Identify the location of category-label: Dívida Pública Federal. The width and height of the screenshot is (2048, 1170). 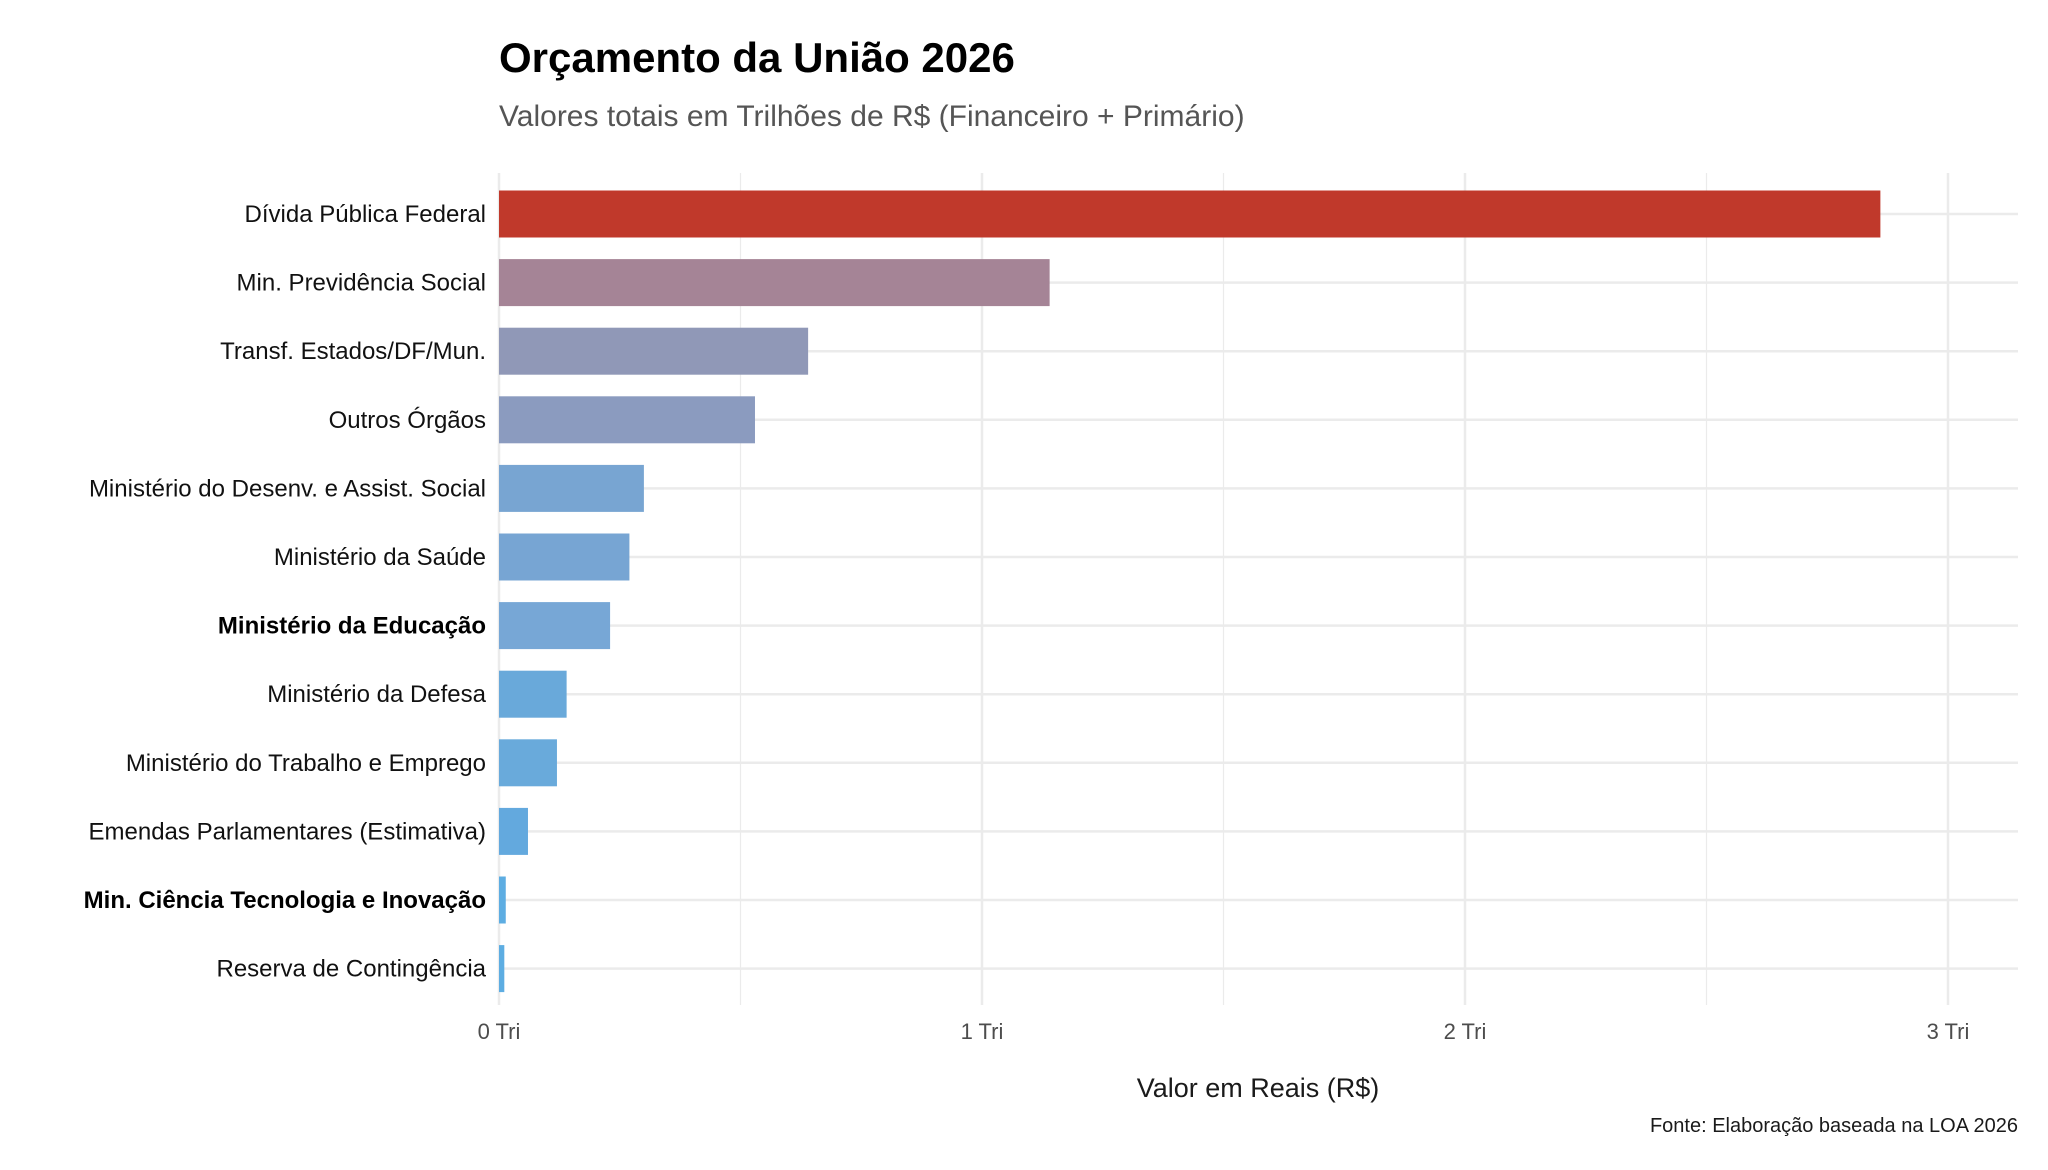
(365, 214).